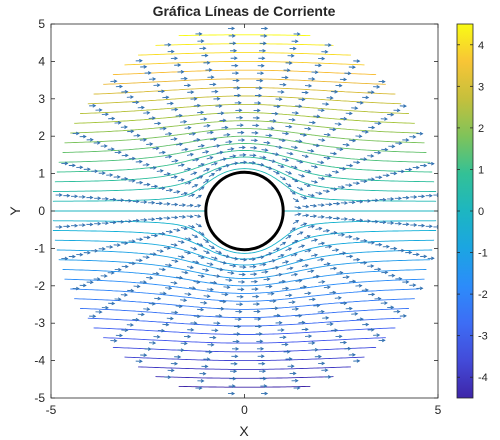 This screenshot has width=500, height=440. What do you see at coordinates (472, 212) in the screenshot?
I see `colorbar-ticks: -4 -3 -2 -1 0 1 2 3 4` at bounding box center [472, 212].